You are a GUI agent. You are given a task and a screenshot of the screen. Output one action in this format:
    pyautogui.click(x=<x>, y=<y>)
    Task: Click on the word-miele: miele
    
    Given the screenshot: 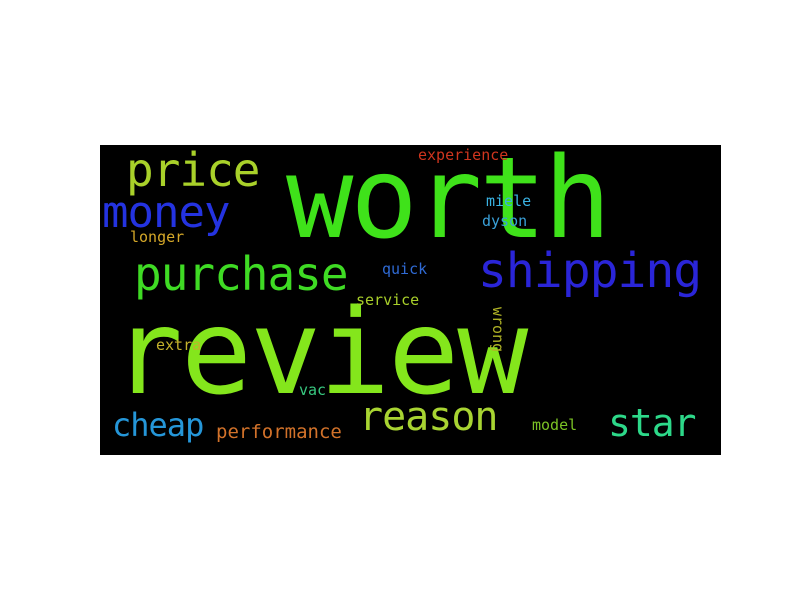 What is the action you would take?
    pyautogui.click(x=509, y=201)
    